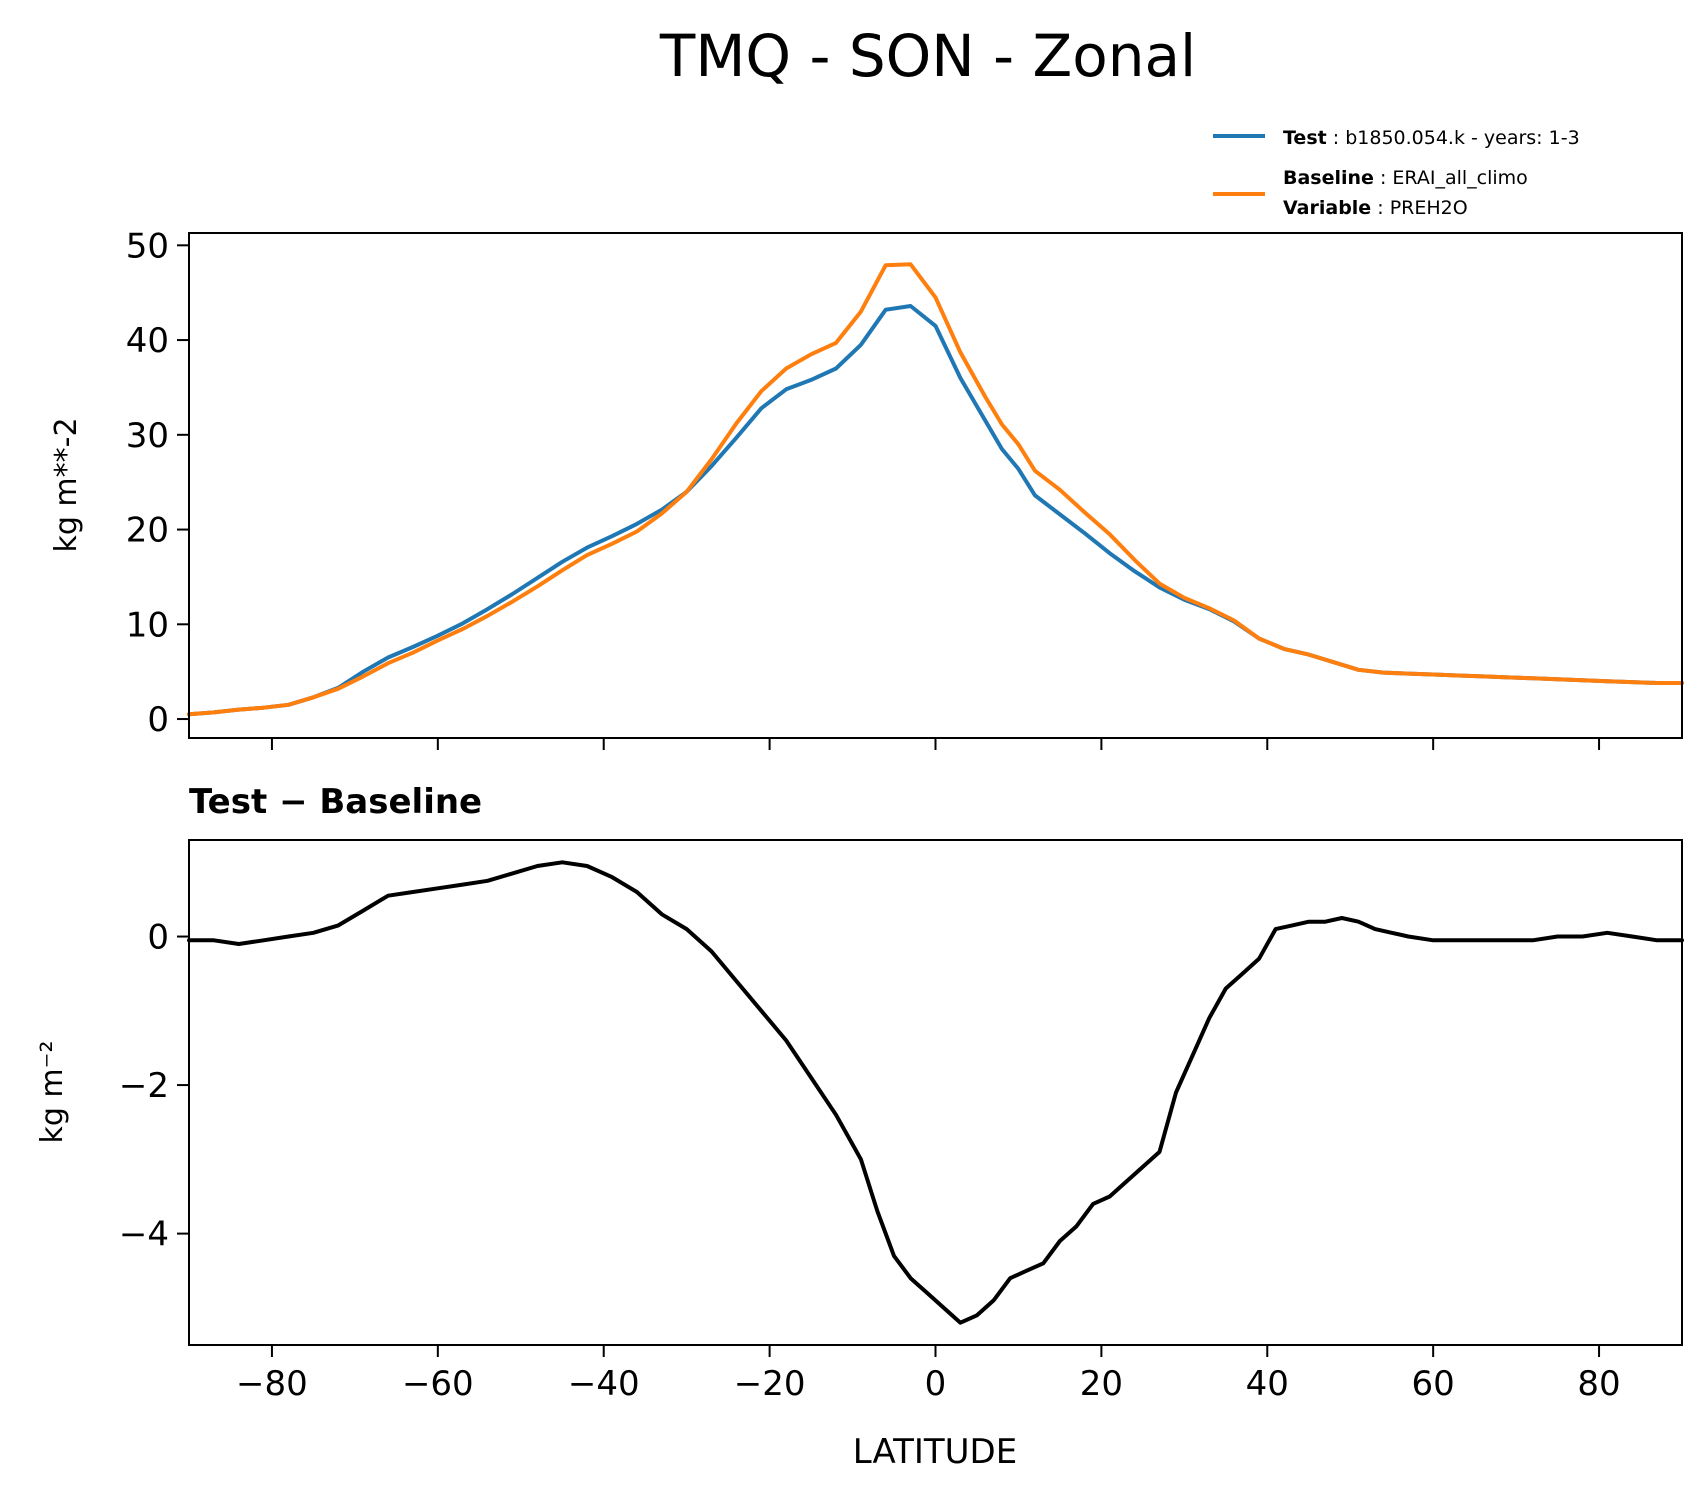 This screenshot has width=1705, height=1496. Describe the element at coordinates (927, 56) in the screenshot. I see `figure-title: TMQ - SON - Zonal` at that location.